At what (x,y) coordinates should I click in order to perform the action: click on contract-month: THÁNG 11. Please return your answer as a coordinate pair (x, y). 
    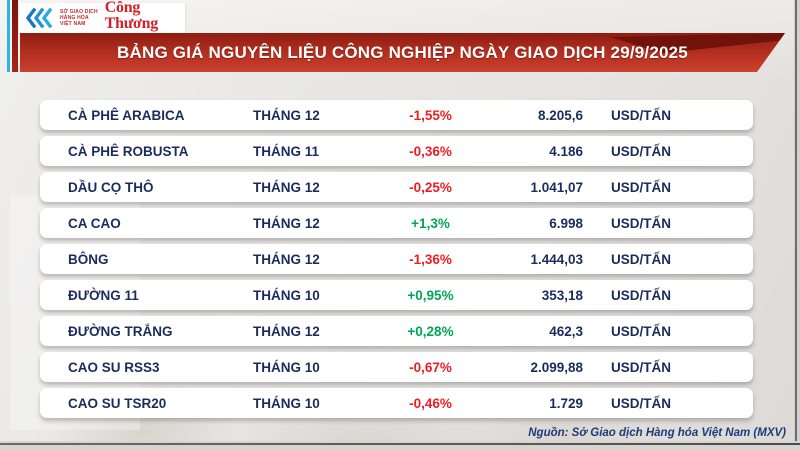
    Looking at the image, I should click on (286, 151).